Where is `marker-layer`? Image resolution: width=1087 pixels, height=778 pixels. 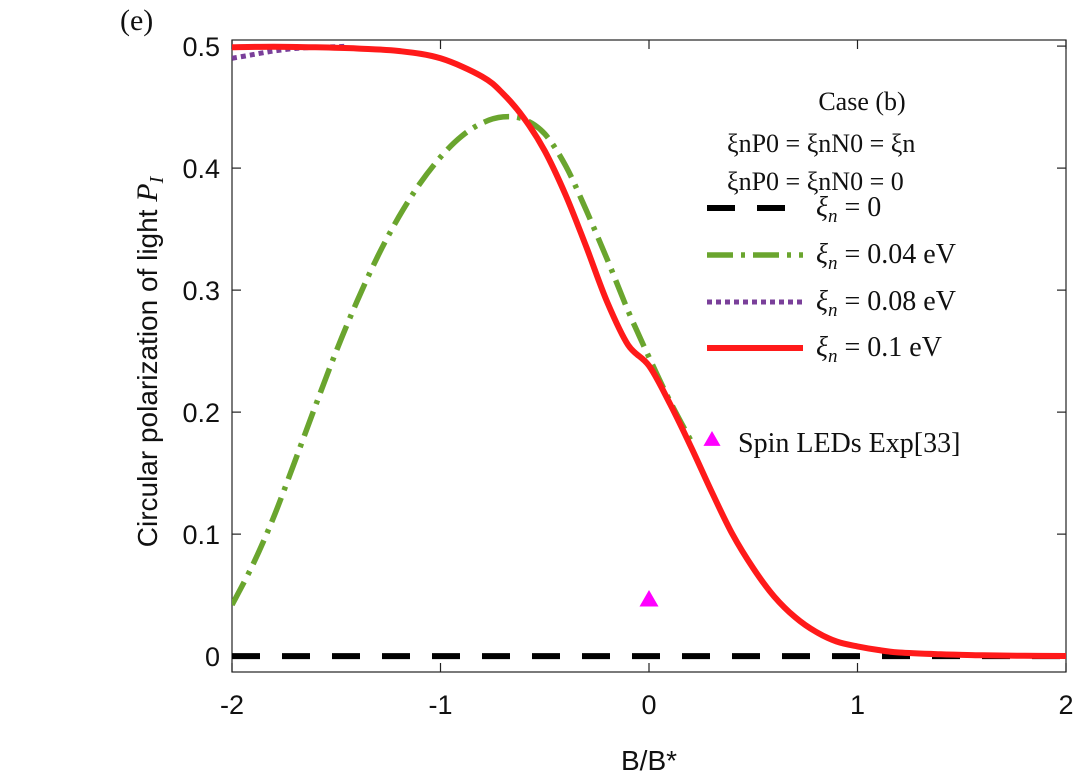 marker-layer is located at coordinates (649, 598).